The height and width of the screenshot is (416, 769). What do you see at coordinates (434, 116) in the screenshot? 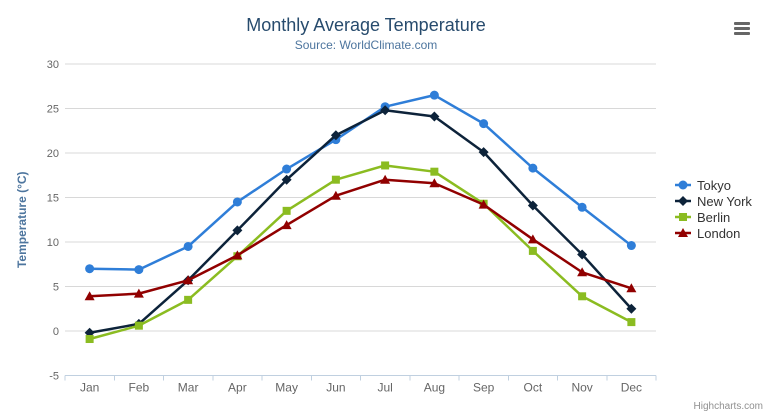
I see `point-new-york-aug` at bounding box center [434, 116].